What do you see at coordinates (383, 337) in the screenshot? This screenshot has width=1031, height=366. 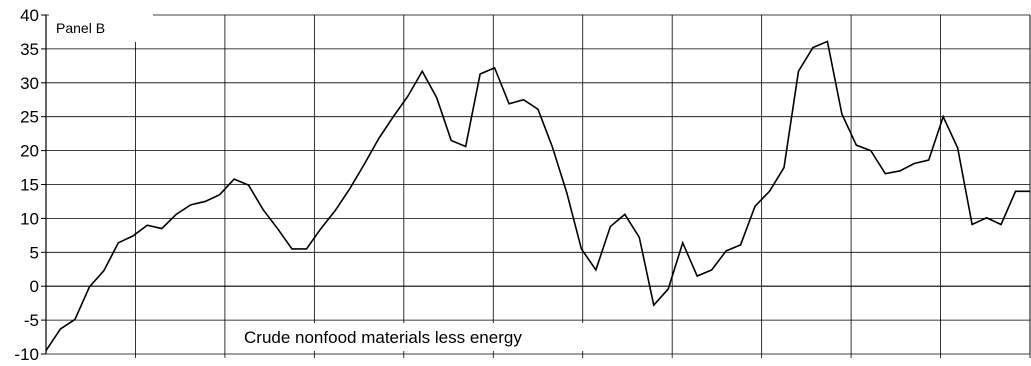 I see `chart-annotation: Crude nonfood materials less energy` at bounding box center [383, 337].